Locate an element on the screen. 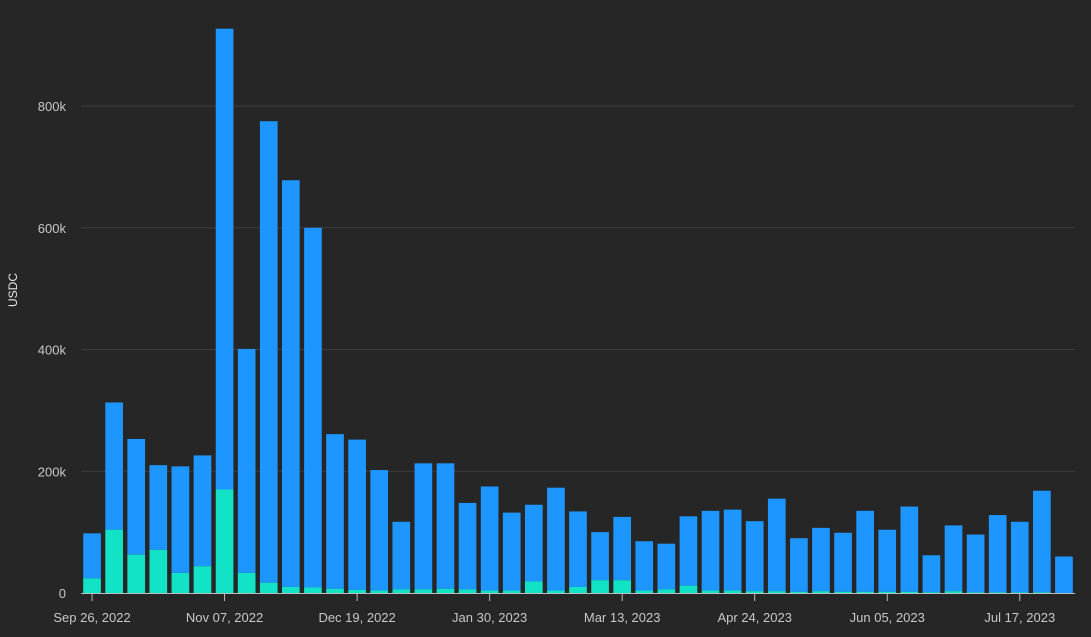 The image size is (1091, 637). x-tick-label: Jul 17, 2023 is located at coordinates (1019, 617).